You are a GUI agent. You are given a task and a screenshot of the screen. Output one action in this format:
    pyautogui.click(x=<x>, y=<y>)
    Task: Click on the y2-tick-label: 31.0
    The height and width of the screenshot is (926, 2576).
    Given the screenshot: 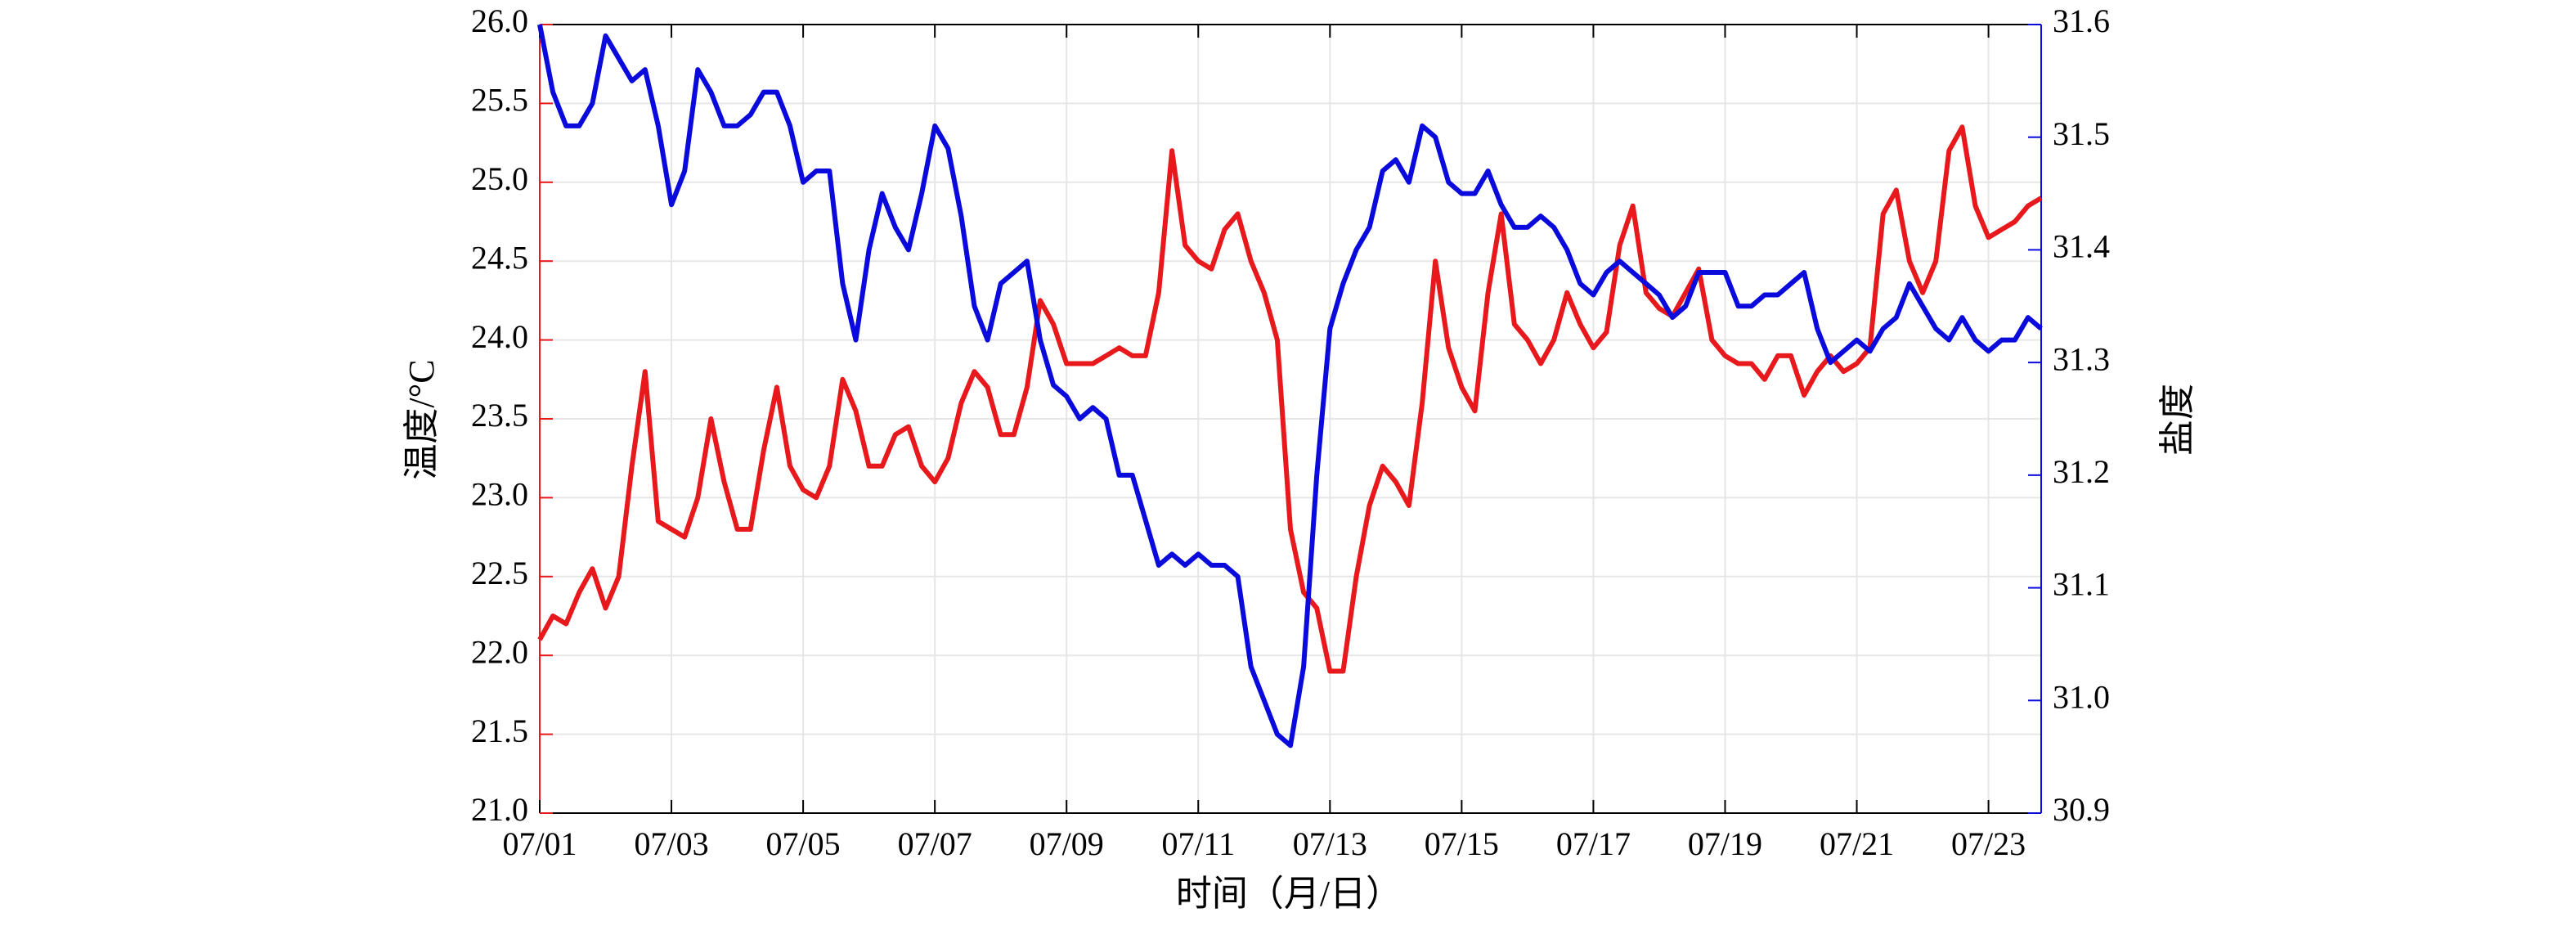 What is the action you would take?
    pyautogui.click(x=2081, y=697)
    